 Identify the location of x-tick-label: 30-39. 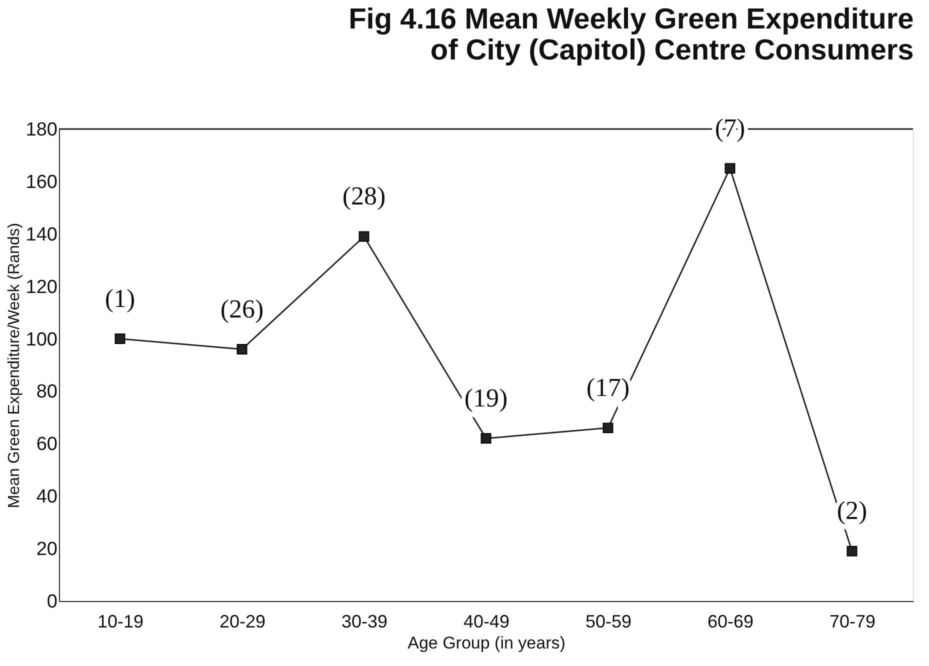
(364, 622).